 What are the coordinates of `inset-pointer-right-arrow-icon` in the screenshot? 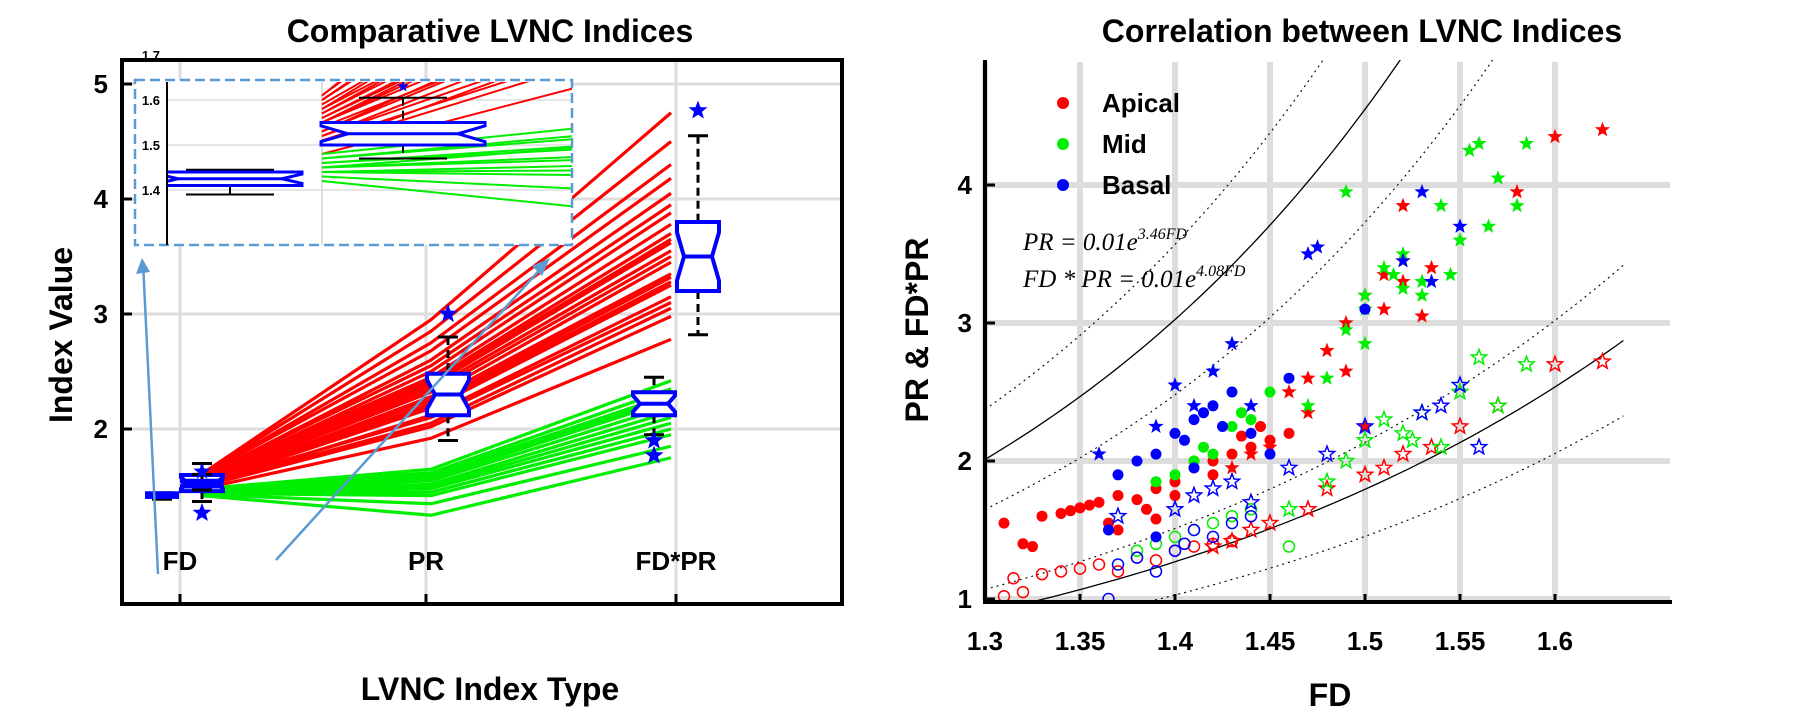 It's located at (541, 267).